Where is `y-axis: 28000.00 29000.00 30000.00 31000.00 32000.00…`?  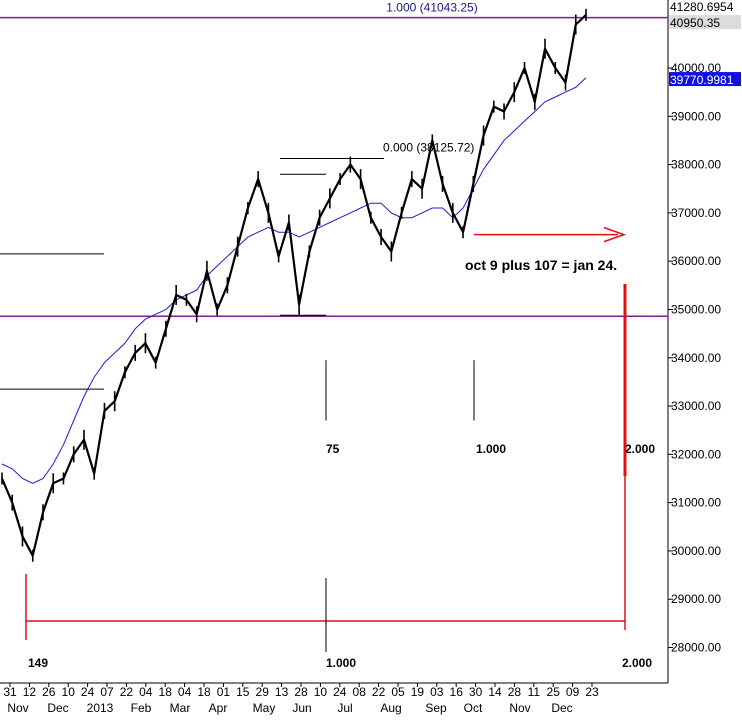 y-axis: 28000.00 29000.00 30000.00 31000.00 32000.00… is located at coordinates (704, 327).